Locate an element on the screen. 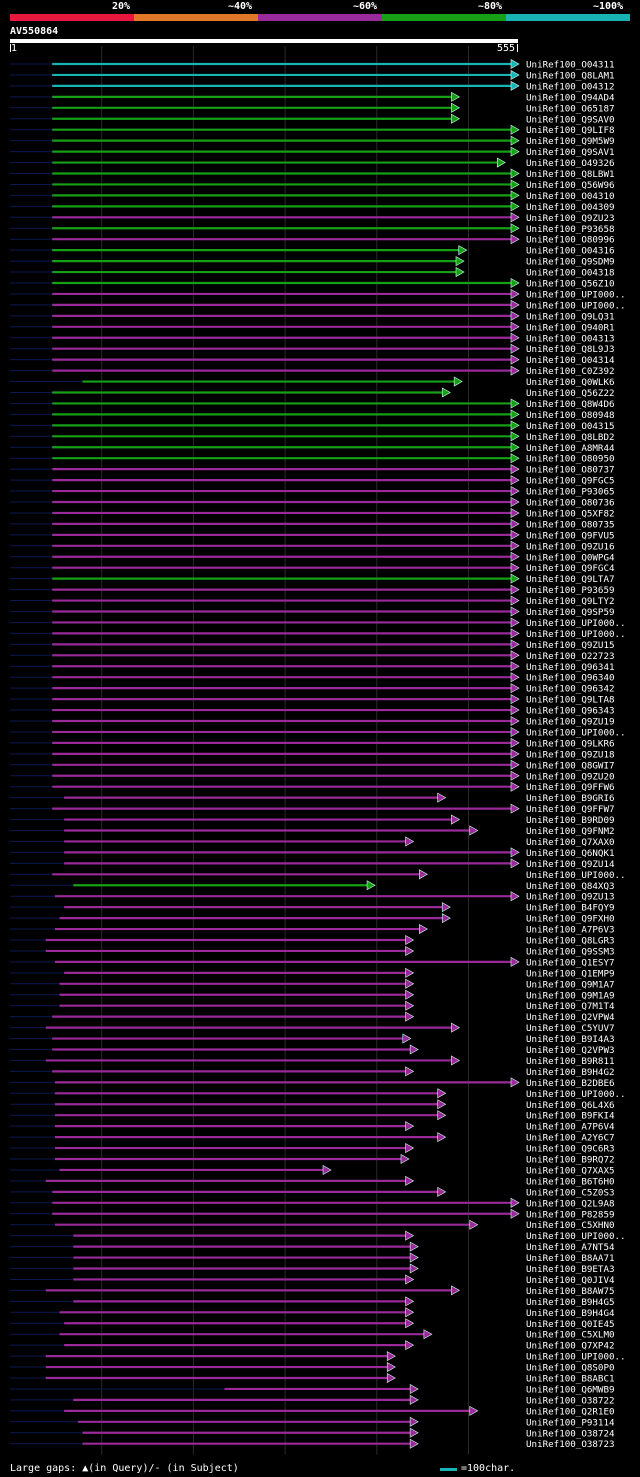 The height and width of the screenshot is (1477, 640). hit-row: UniRef100_Q94AD4 is located at coordinates (312, 97).